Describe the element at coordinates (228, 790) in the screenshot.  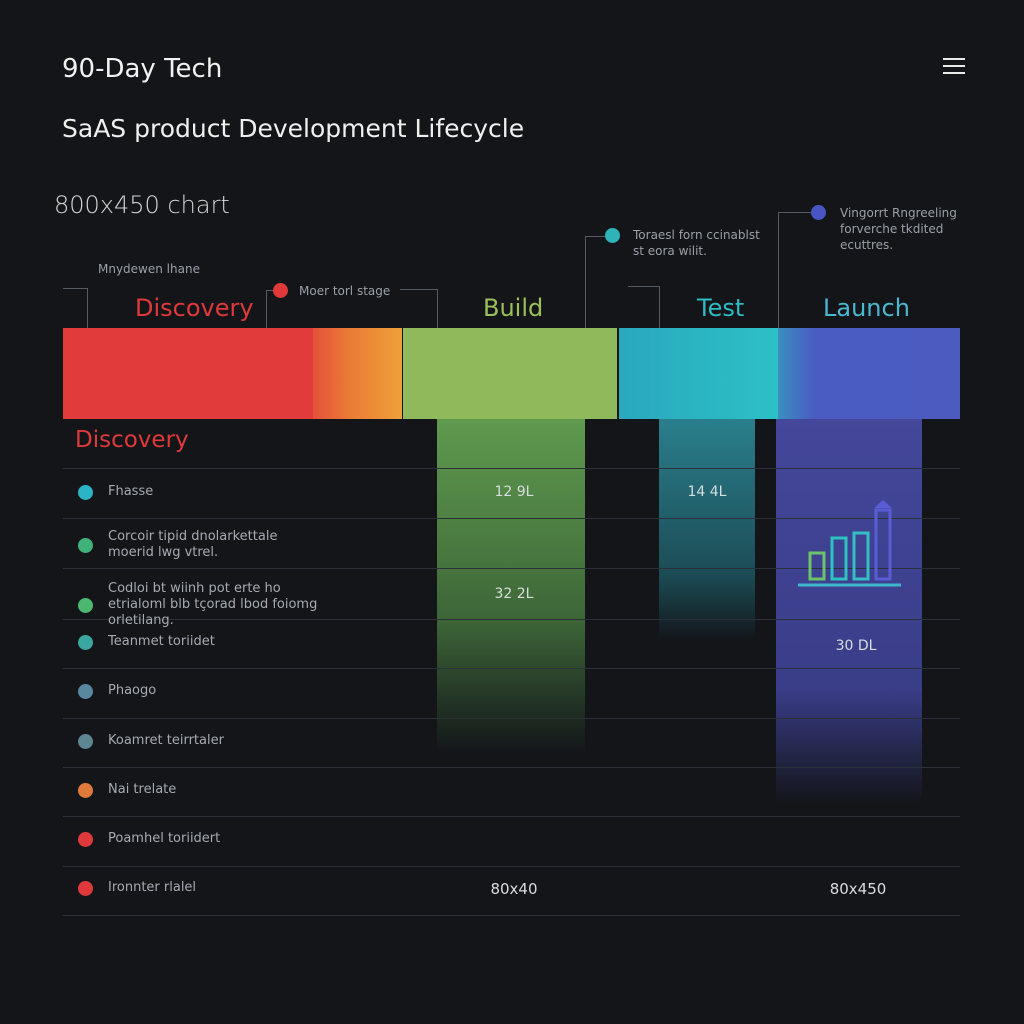
I see `list-item: Nai trelate` at that location.